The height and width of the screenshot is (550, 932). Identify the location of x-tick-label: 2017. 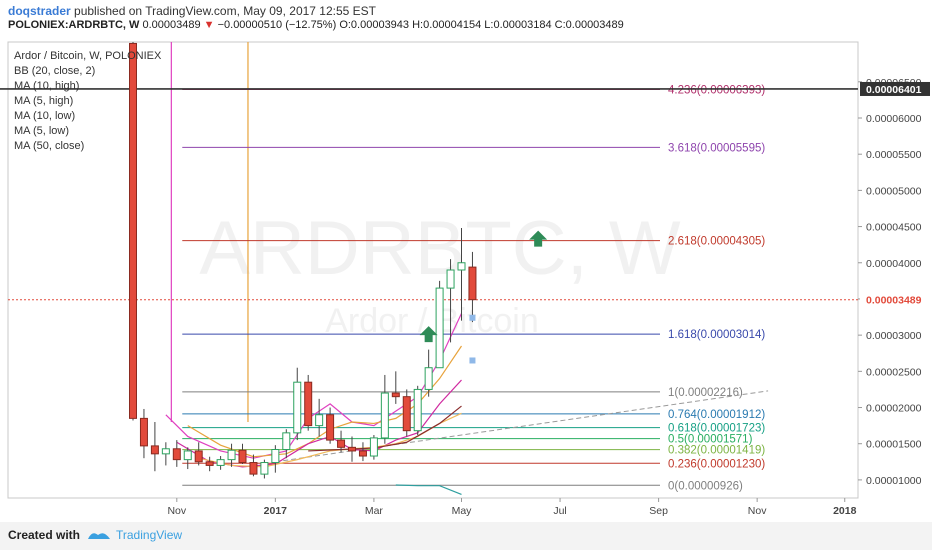
(276, 511).